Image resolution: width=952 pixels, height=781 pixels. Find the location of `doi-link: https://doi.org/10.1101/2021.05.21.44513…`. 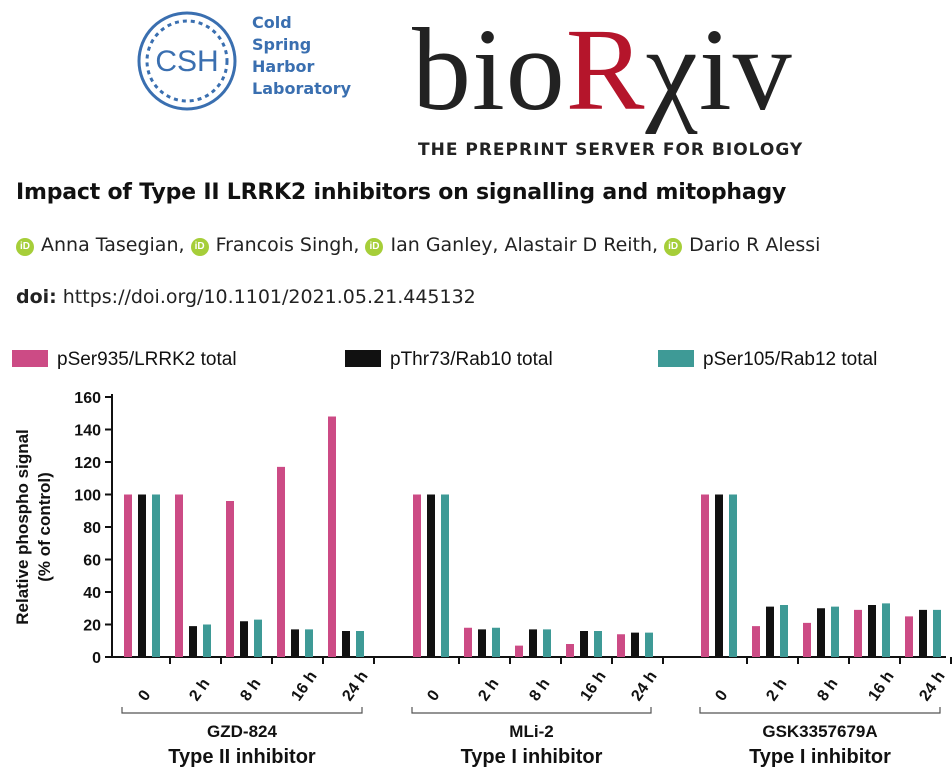

doi-link: https://doi.org/10.1101/2021.05.21.44513… is located at coordinates (269, 297).